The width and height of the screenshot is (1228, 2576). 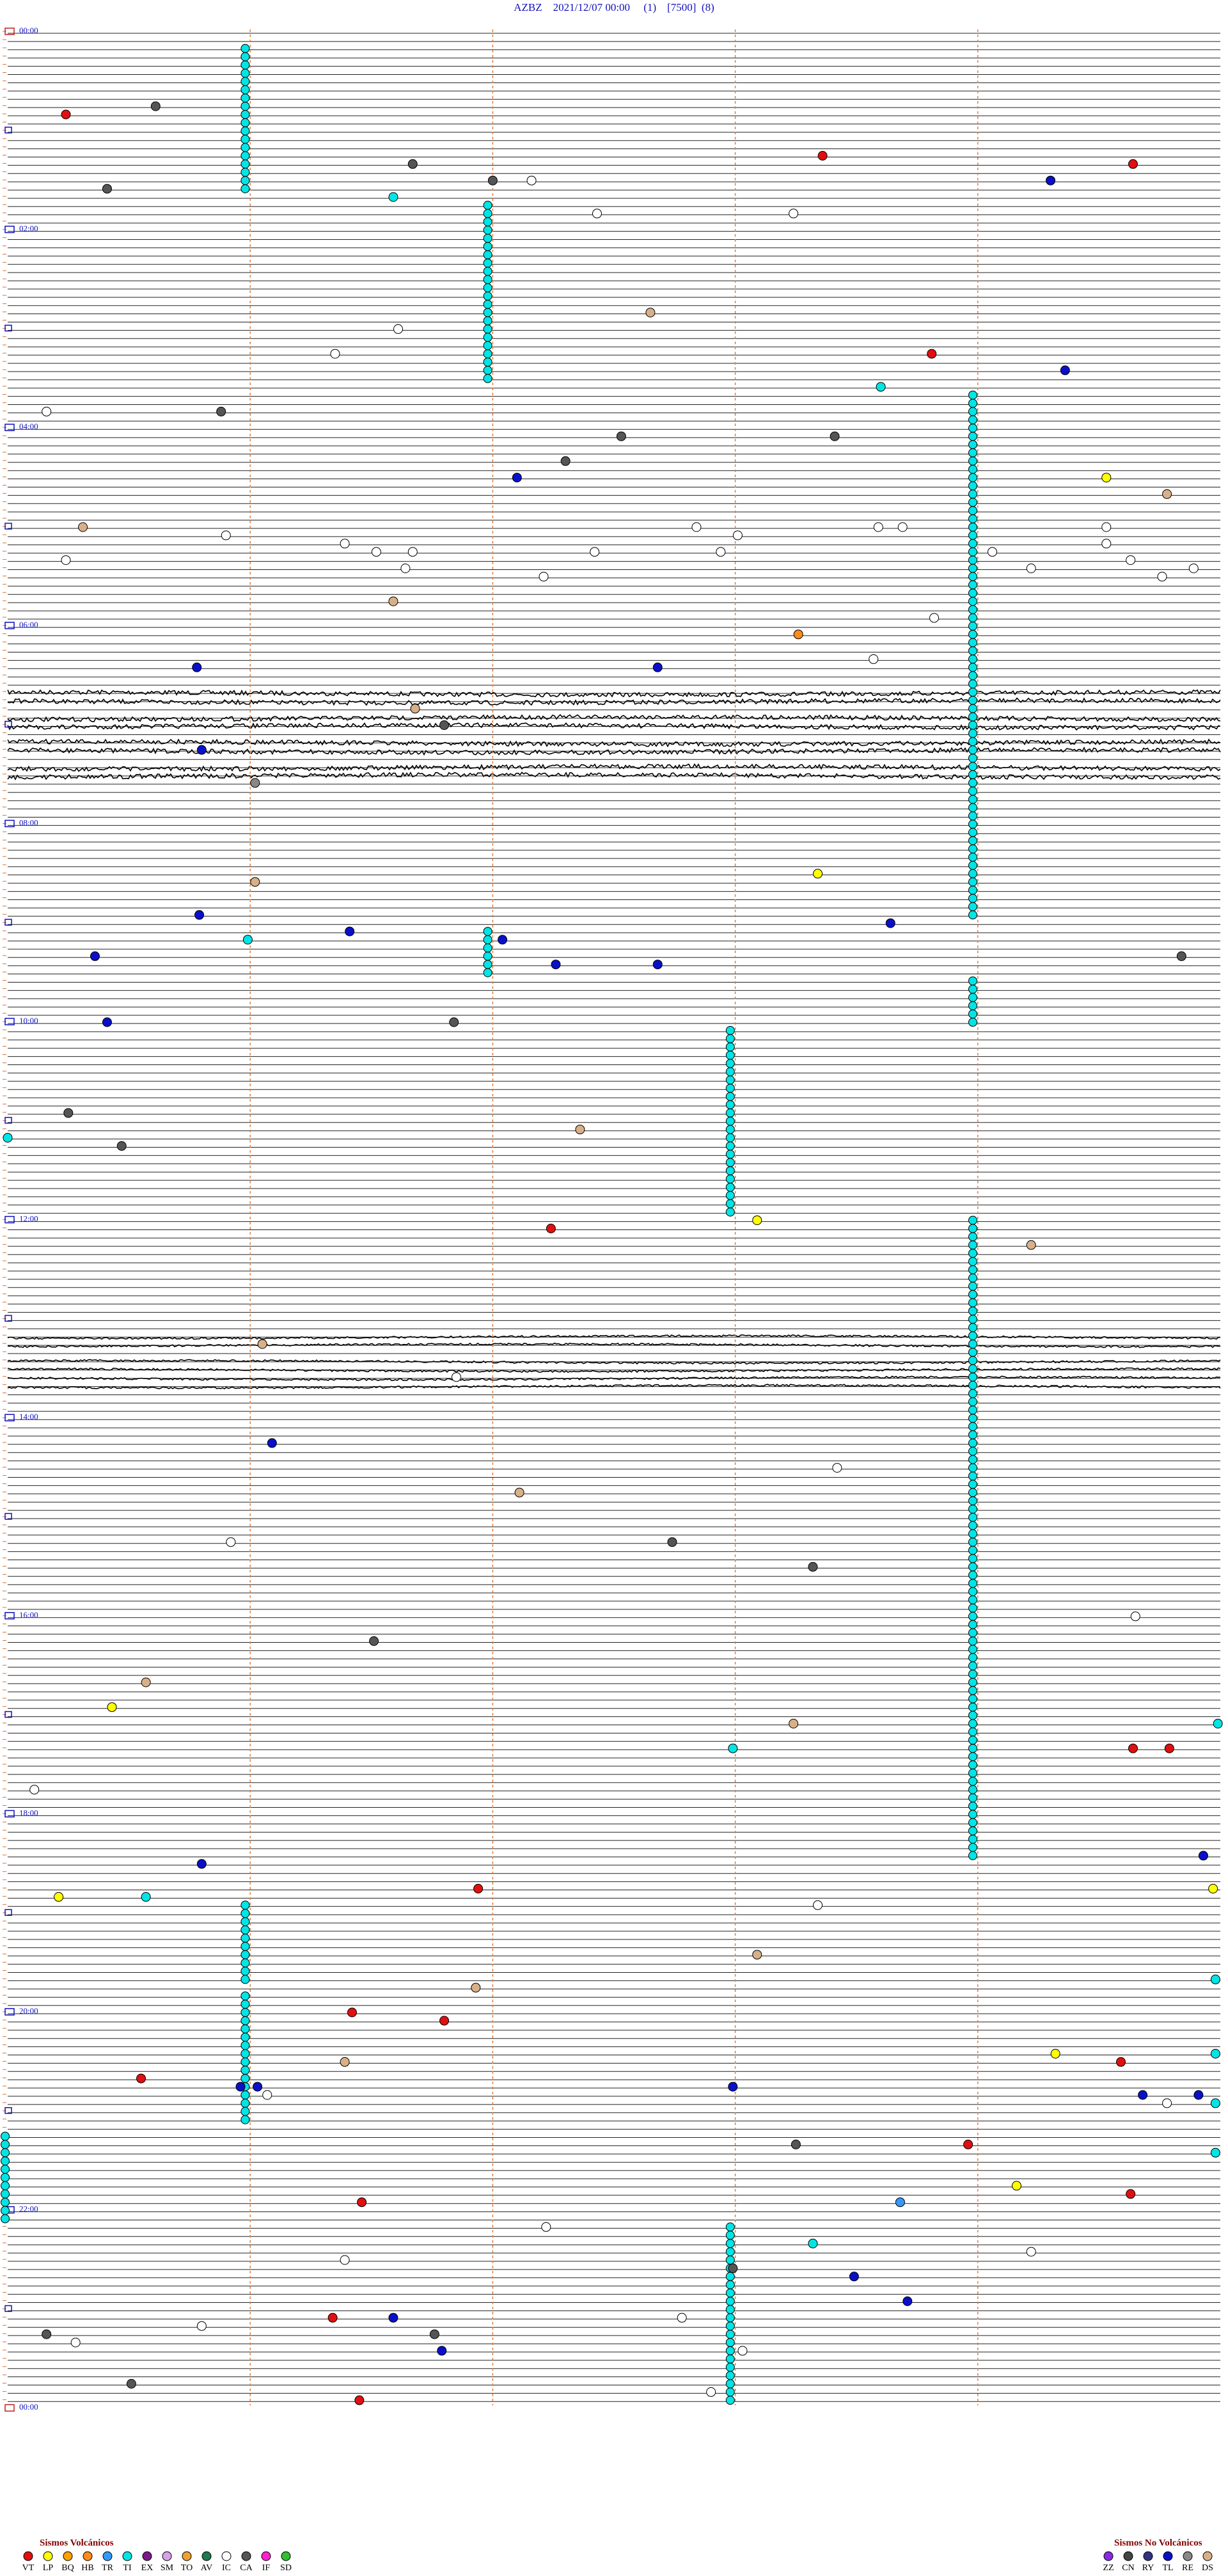 I want to click on legend-code: TI, so click(x=127, y=2568).